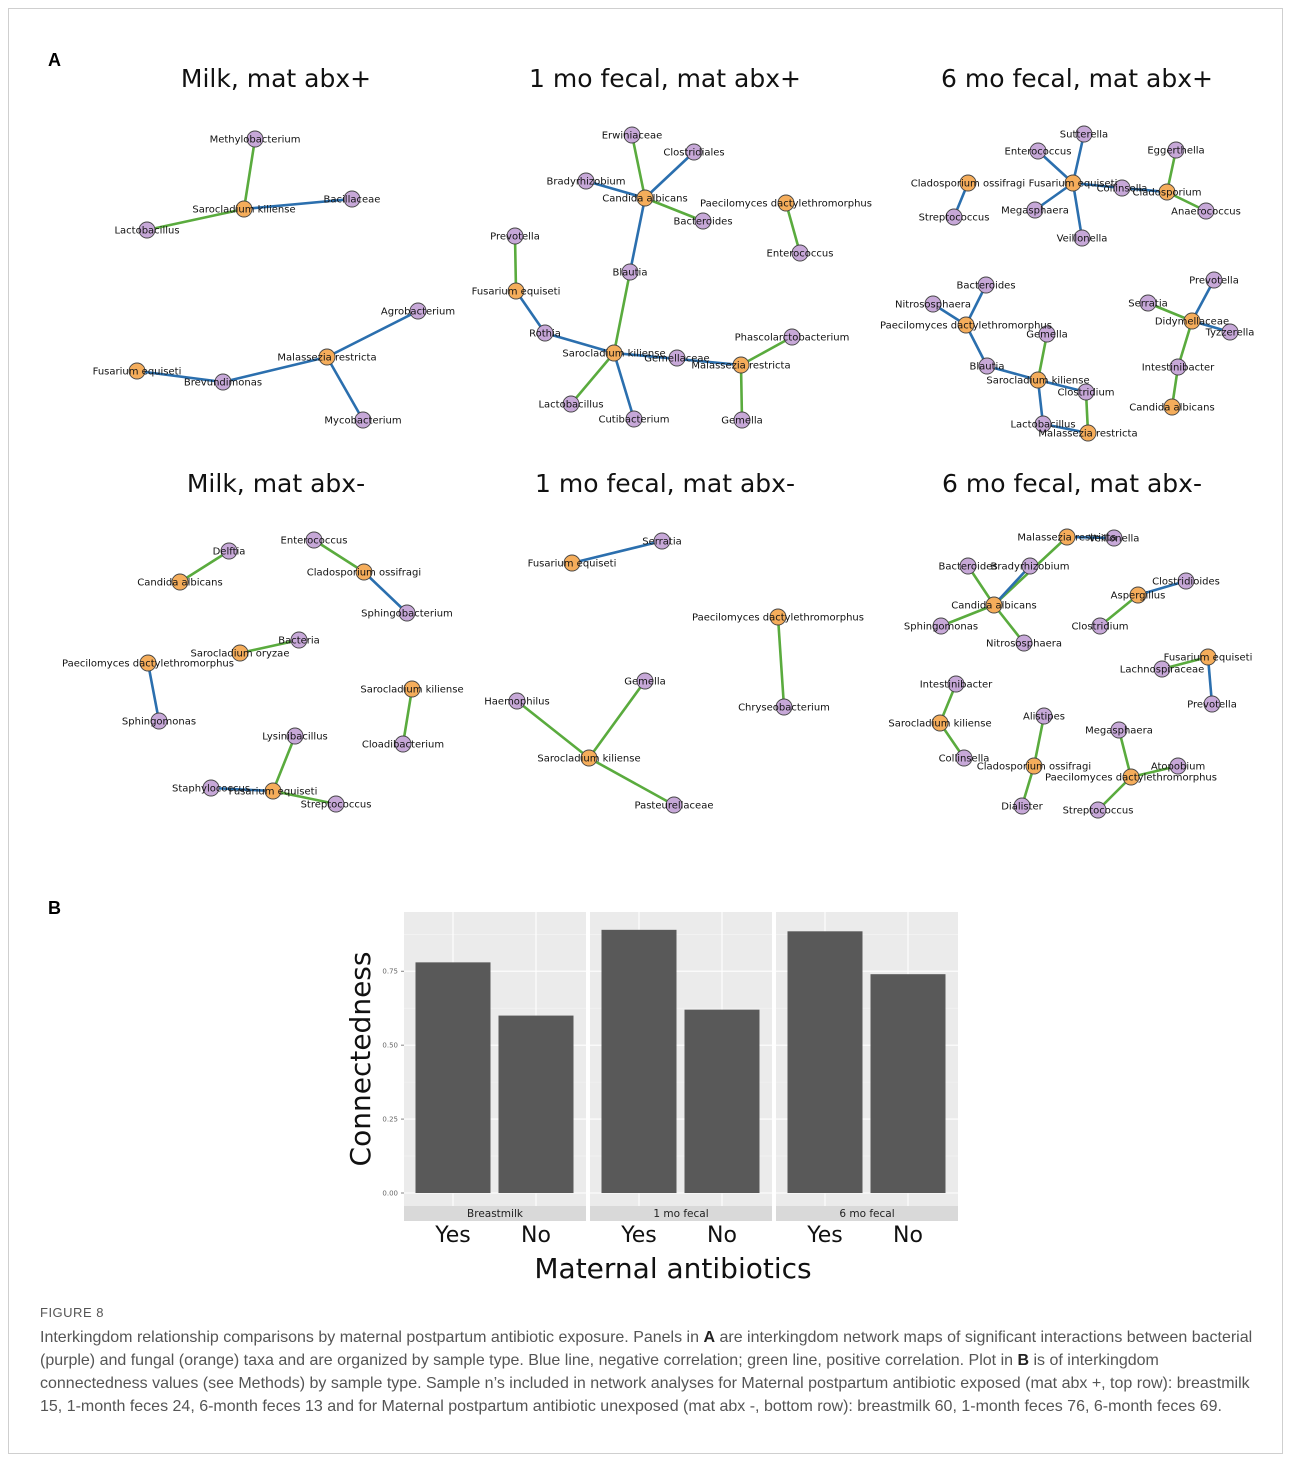  What do you see at coordinates (709, 1337) in the screenshot?
I see `caption-bold-ref: A` at bounding box center [709, 1337].